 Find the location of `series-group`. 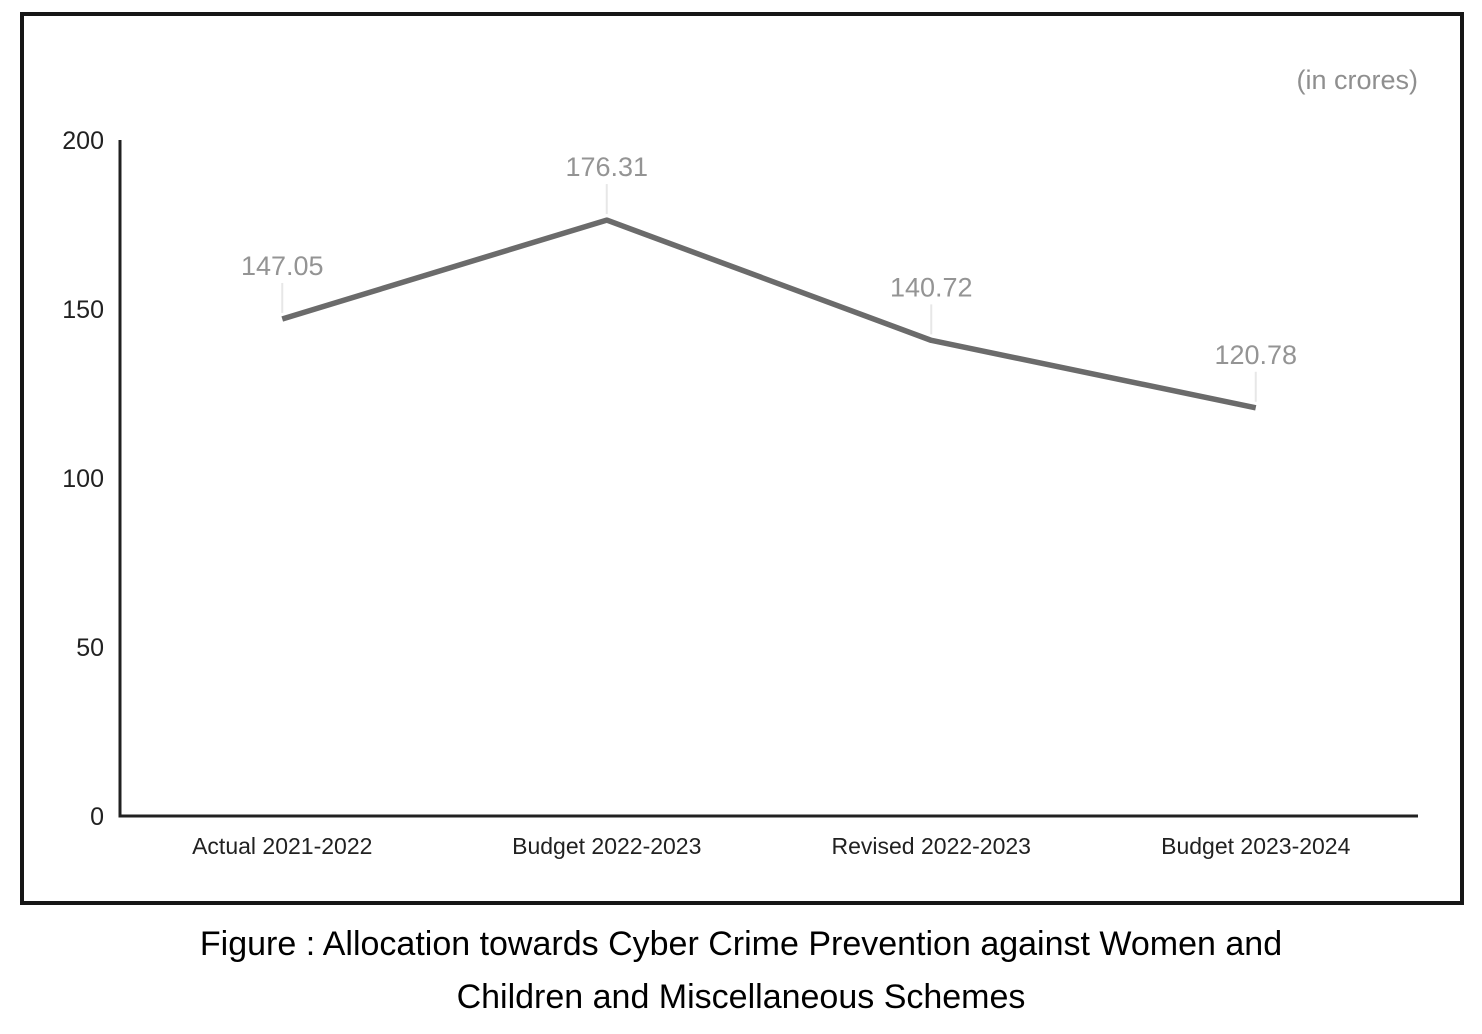

series-group is located at coordinates (769, 314).